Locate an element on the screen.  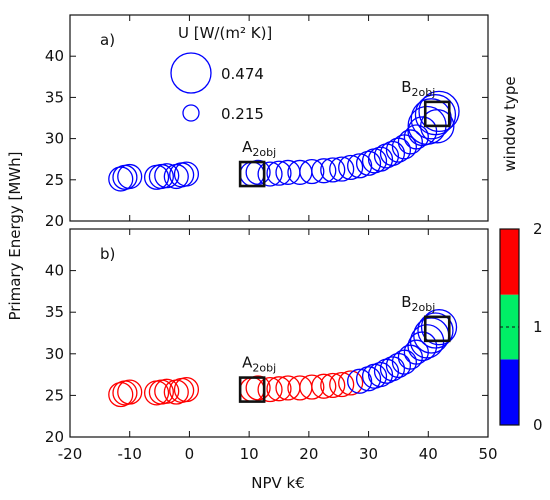
panel-b-y-tick-label: 35 is located at coordinates (54, 312).